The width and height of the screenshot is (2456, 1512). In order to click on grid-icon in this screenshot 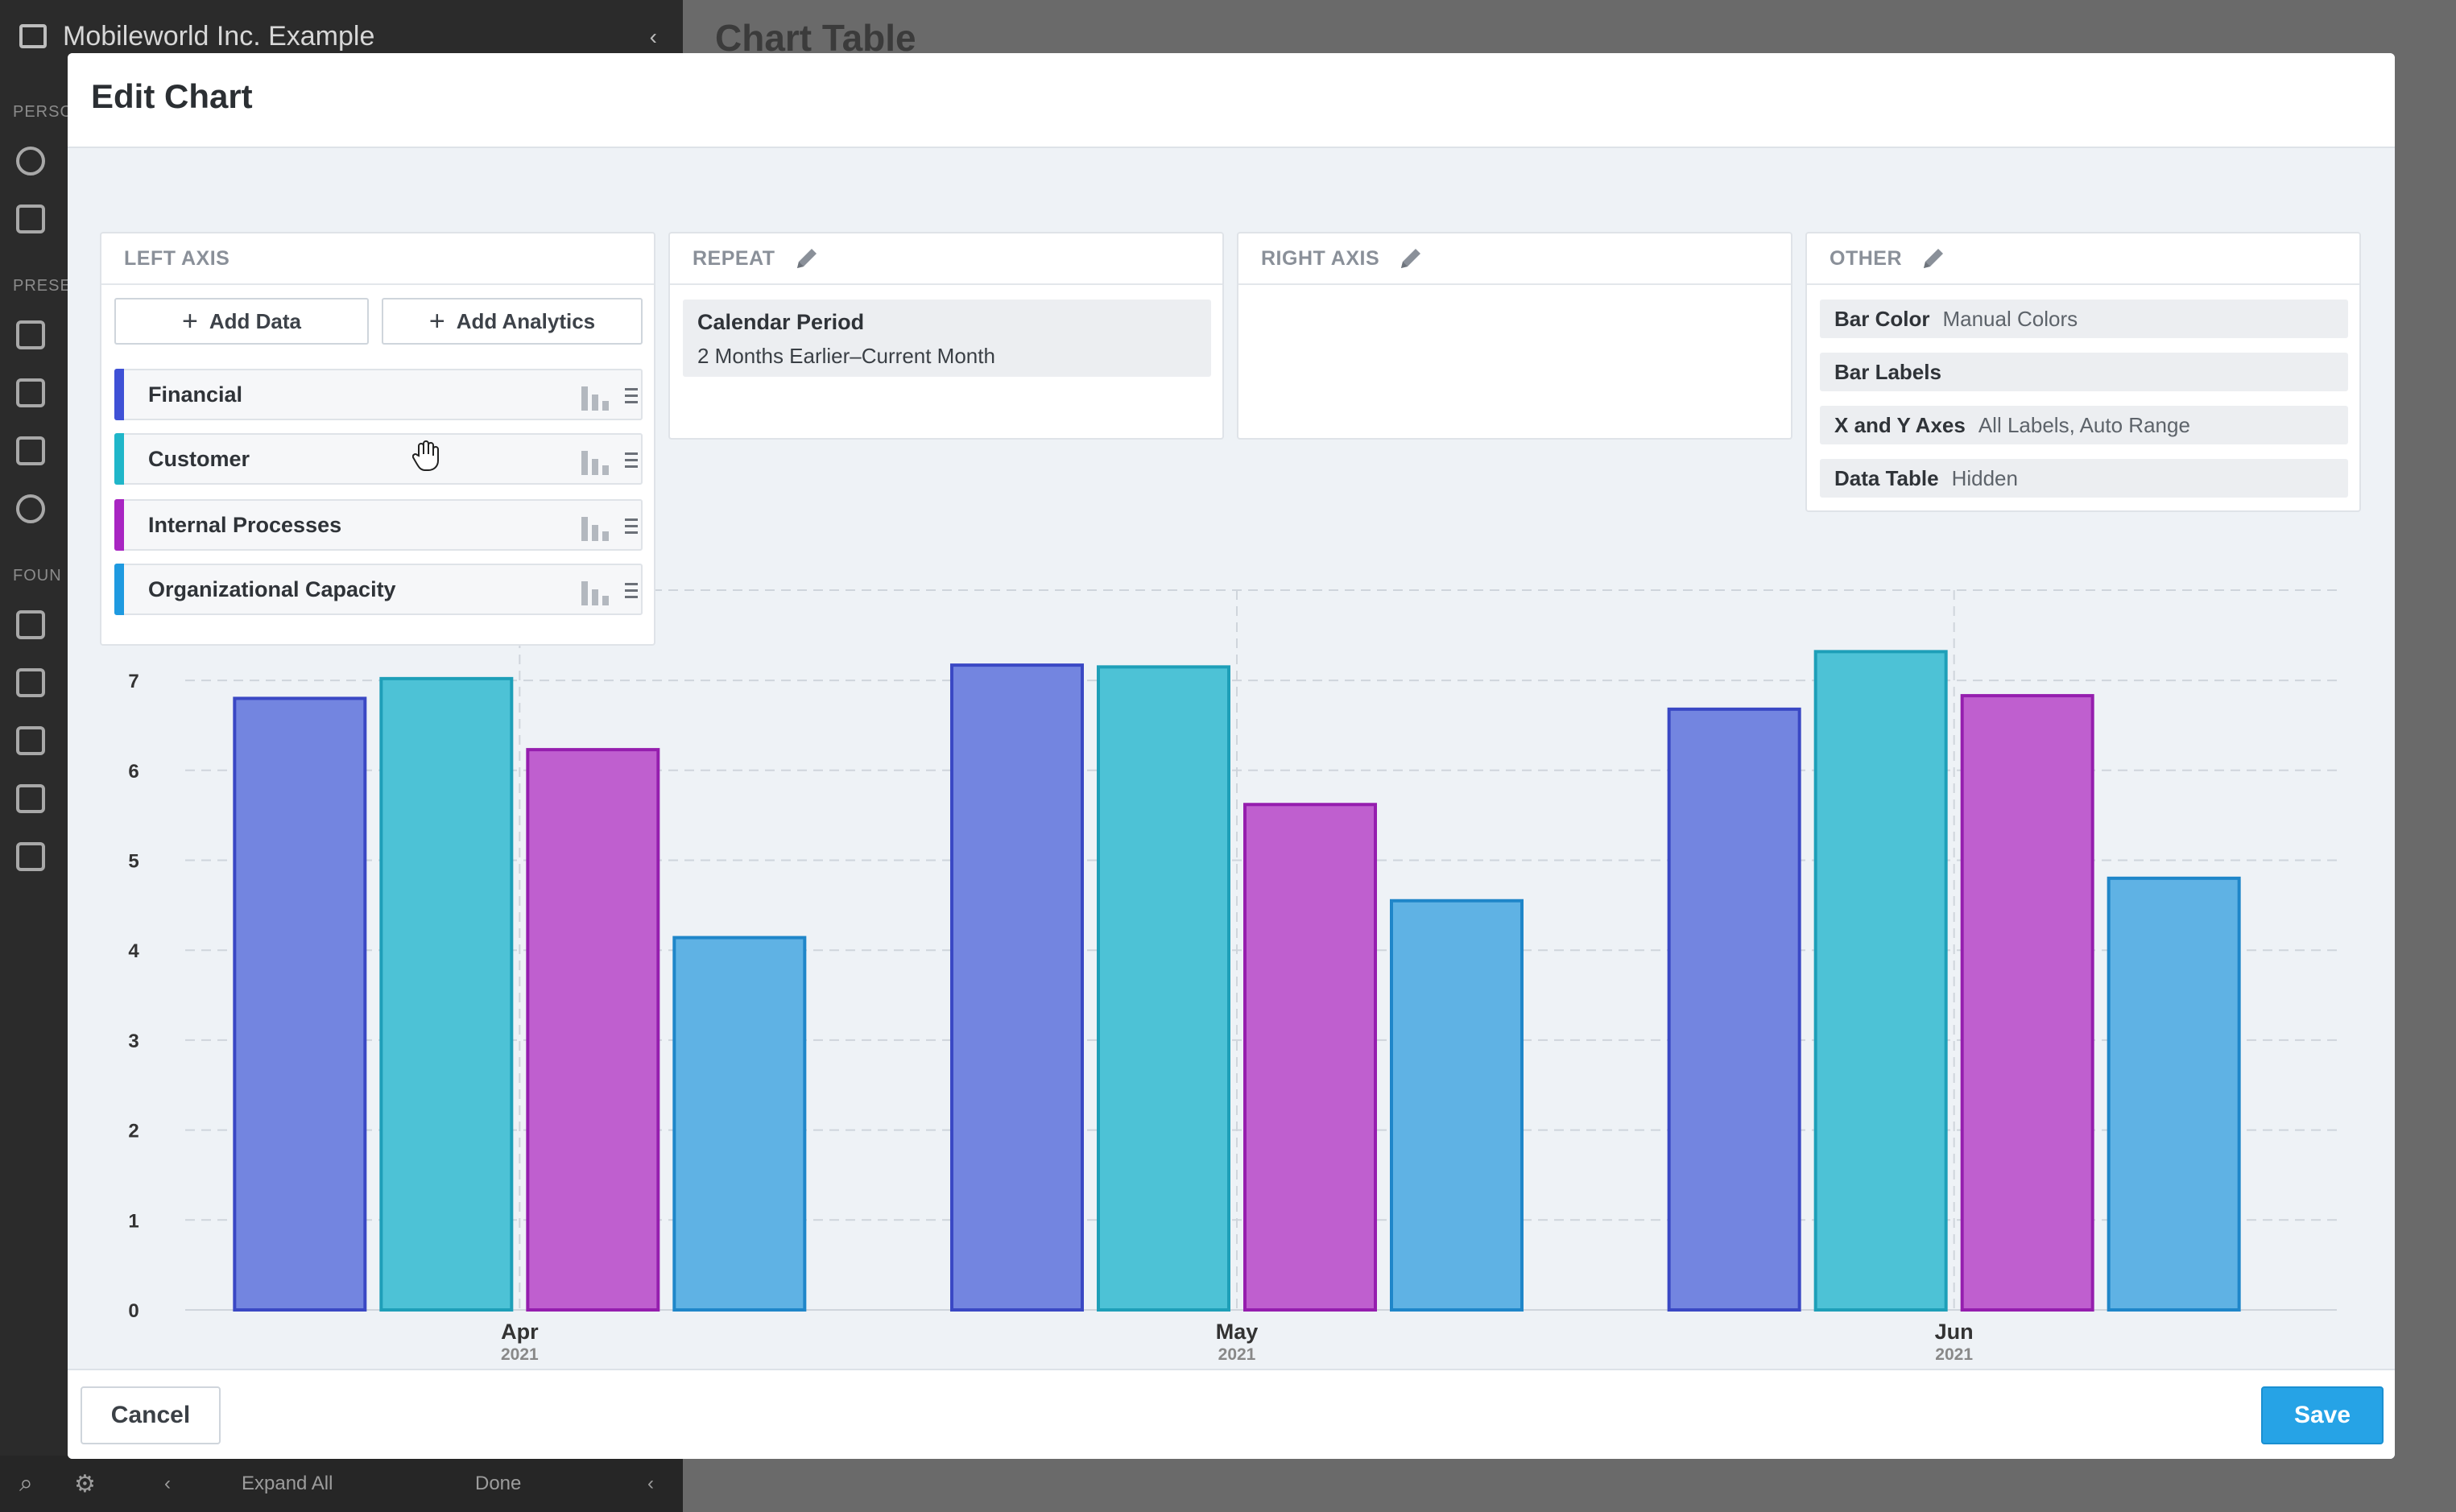, I will do `click(31, 624)`.